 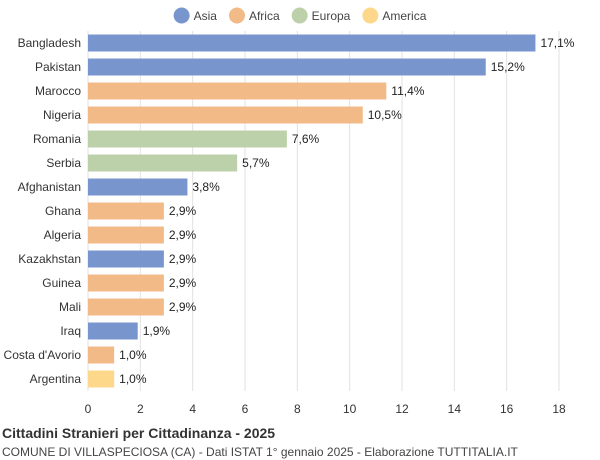 What do you see at coordinates (140, 409) in the screenshot?
I see `x-tick-label: 2` at bounding box center [140, 409].